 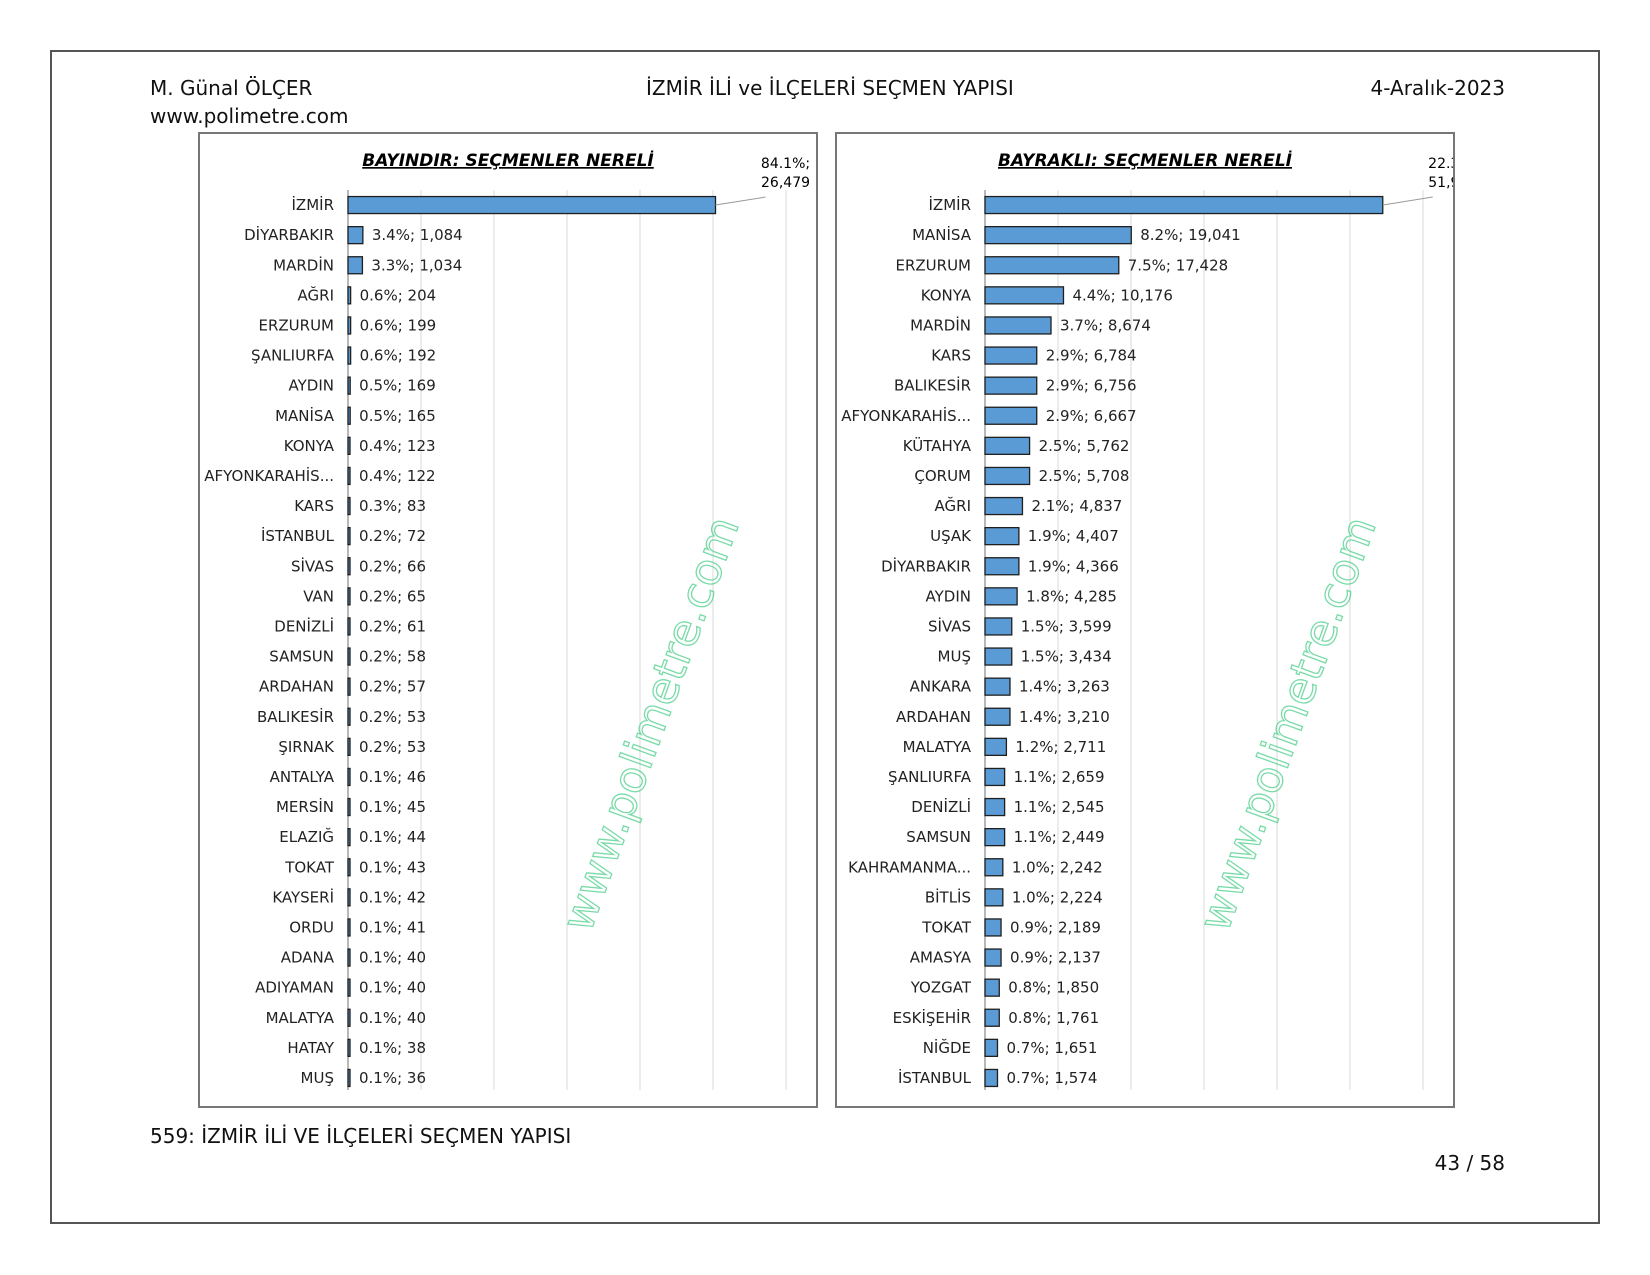 What do you see at coordinates (508, 160) in the screenshot?
I see `chart-title: BAYINDIR: SEÇMENLER NERELİ` at bounding box center [508, 160].